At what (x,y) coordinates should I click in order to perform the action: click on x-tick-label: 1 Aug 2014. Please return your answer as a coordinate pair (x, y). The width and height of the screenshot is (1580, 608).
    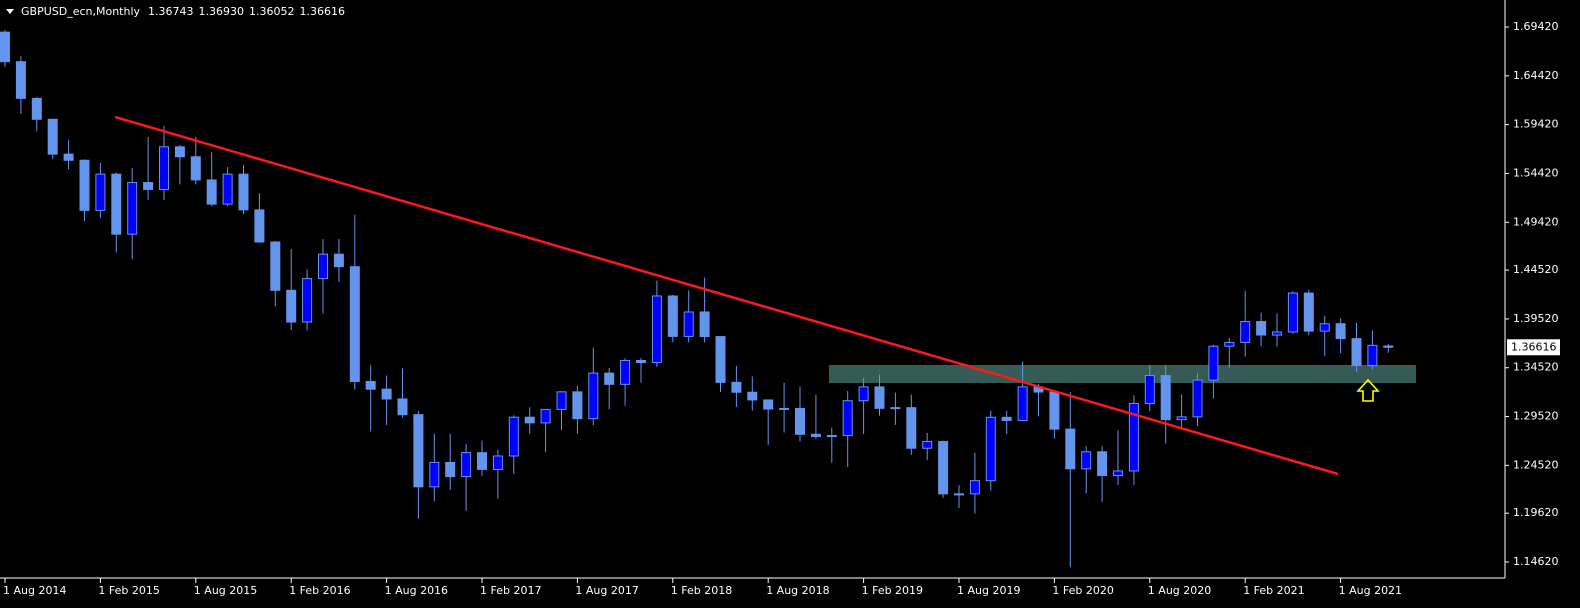
    Looking at the image, I should click on (34, 590).